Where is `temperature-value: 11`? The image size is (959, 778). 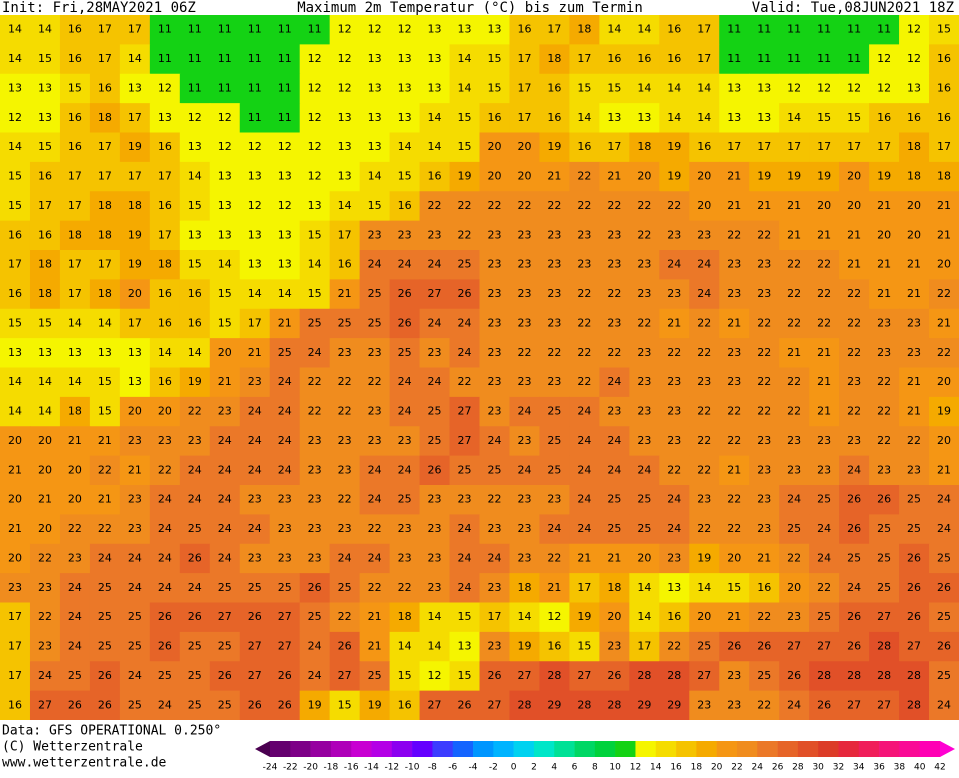
temperature-value: 11 is located at coordinates (165, 29).